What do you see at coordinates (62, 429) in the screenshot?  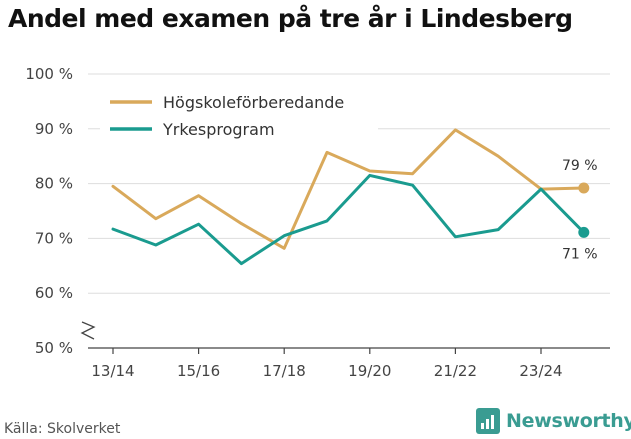 I see `source-credit: Källa: Skolverket` at bounding box center [62, 429].